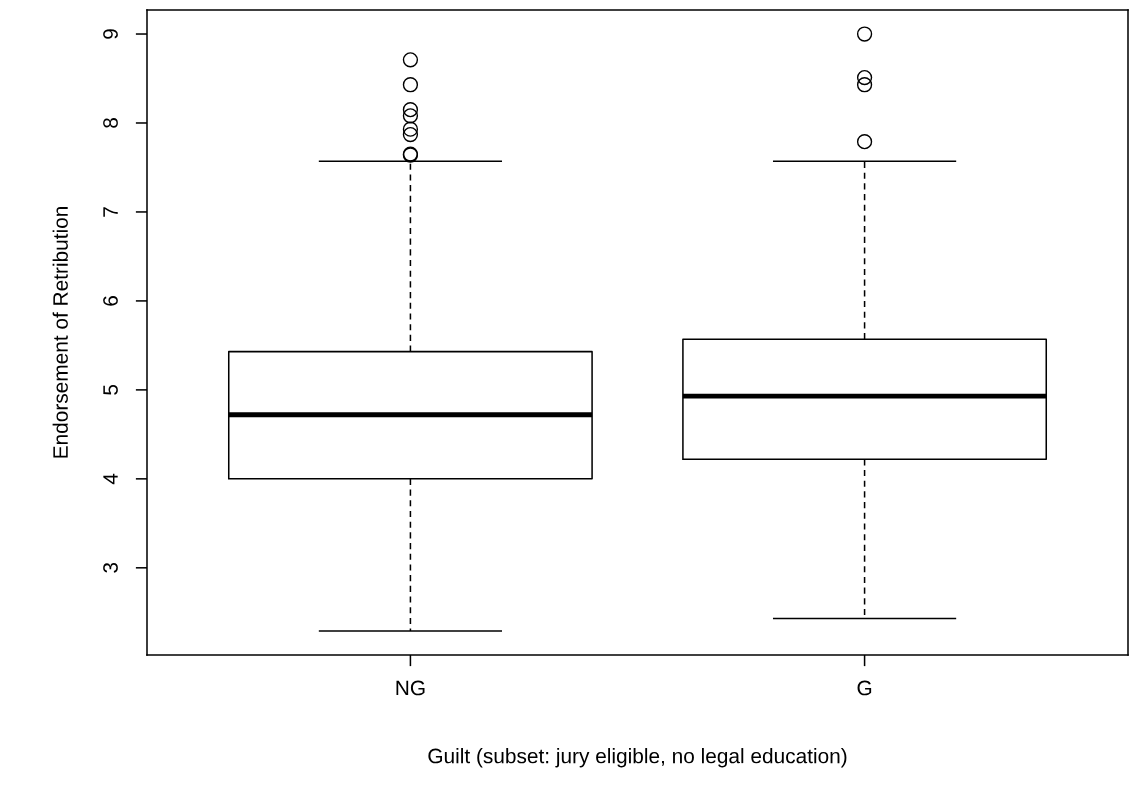 The width and height of the screenshot is (1142, 796). Describe the element at coordinates (110, 212) in the screenshot. I see `y-tick-label: 7` at that location.